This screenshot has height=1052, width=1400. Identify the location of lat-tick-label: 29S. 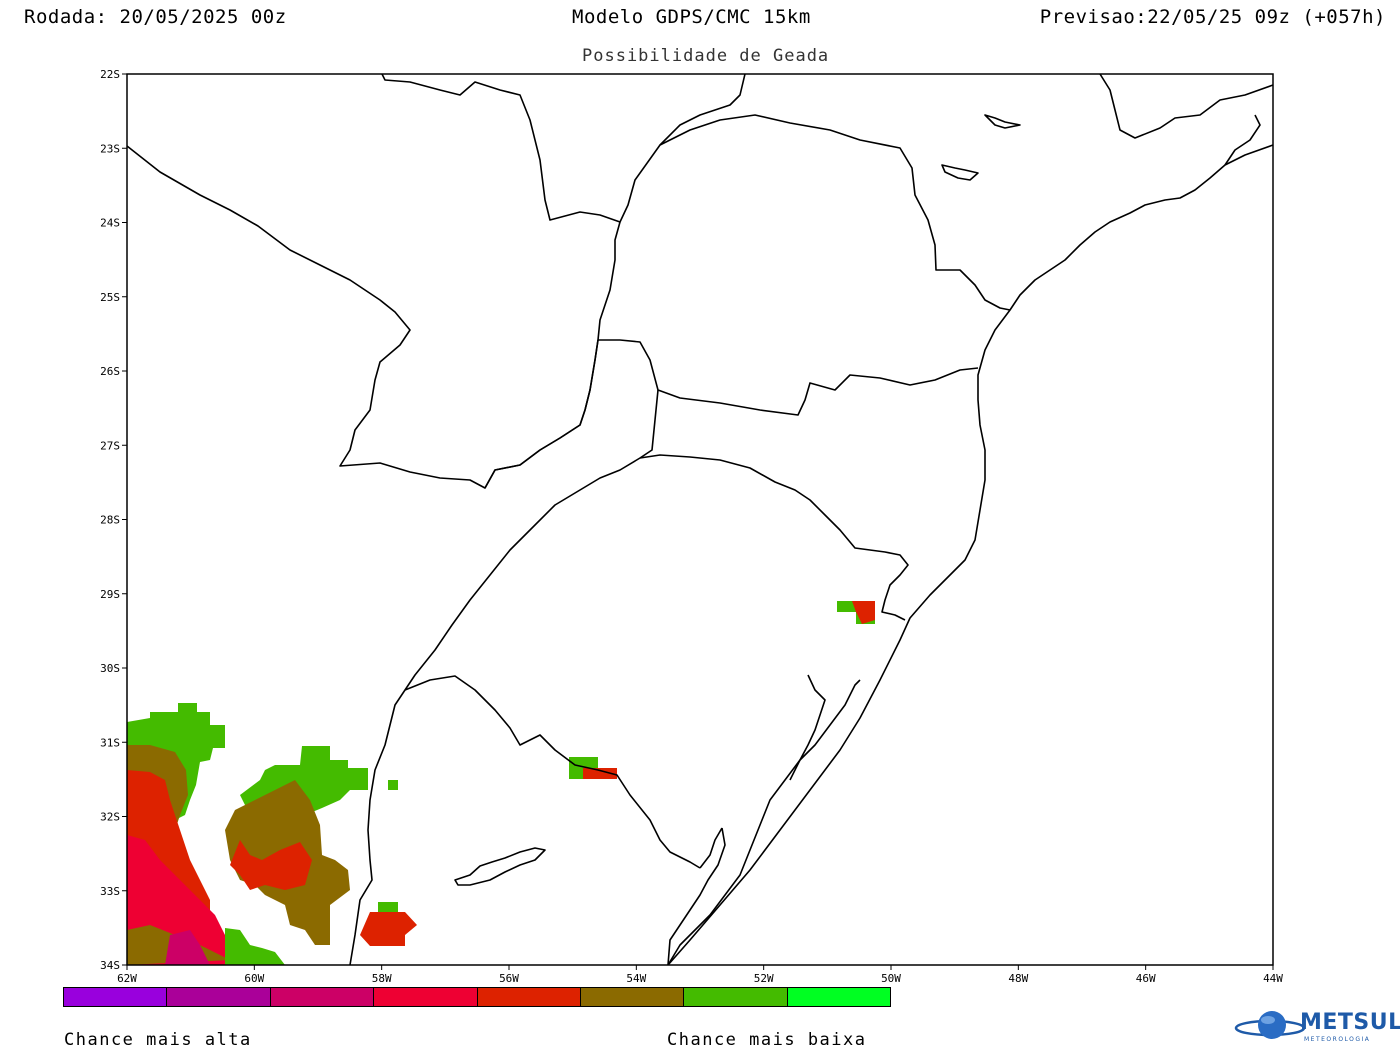
(110, 594).